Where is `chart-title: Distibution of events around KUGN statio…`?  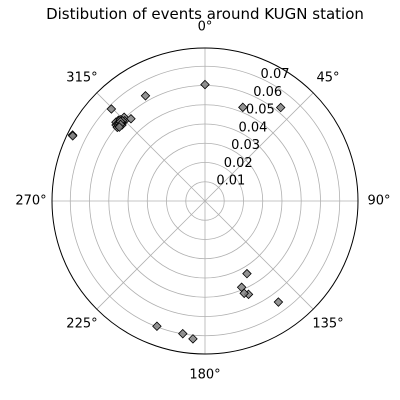 chart-title: Distibution of events around KUGN statio… is located at coordinates (205, 14).